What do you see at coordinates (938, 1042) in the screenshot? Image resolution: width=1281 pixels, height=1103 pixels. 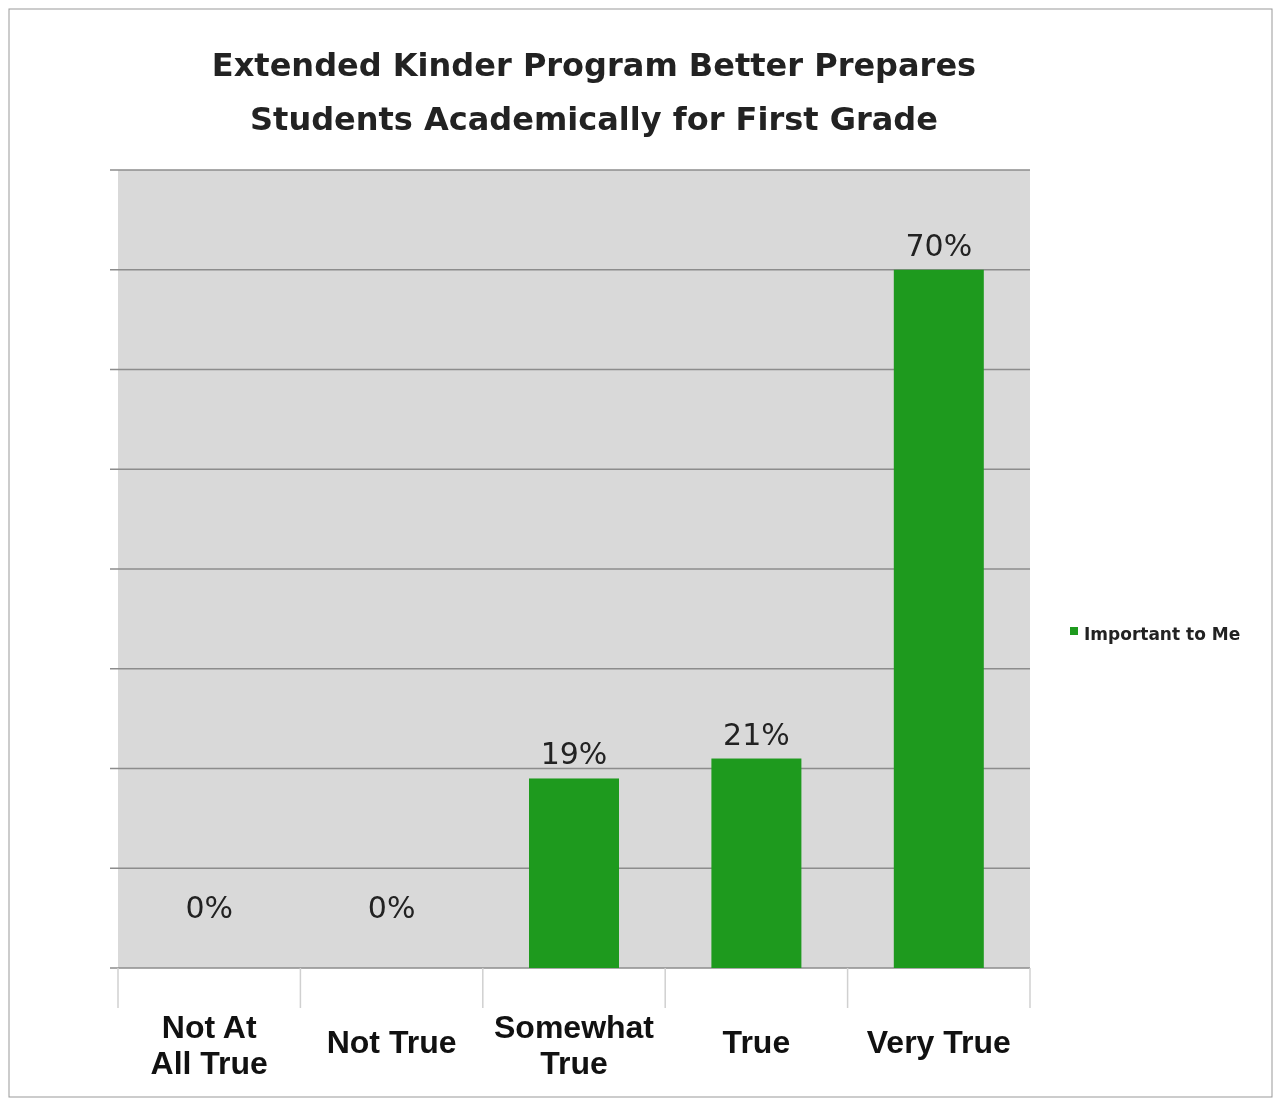 I see `x-tick-label: Very True` at bounding box center [938, 1042].